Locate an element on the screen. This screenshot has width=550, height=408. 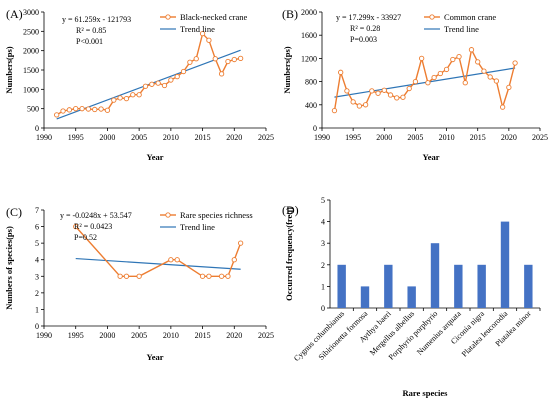
regression-annotation: P=0.52 is located at coordinates (85, 237).